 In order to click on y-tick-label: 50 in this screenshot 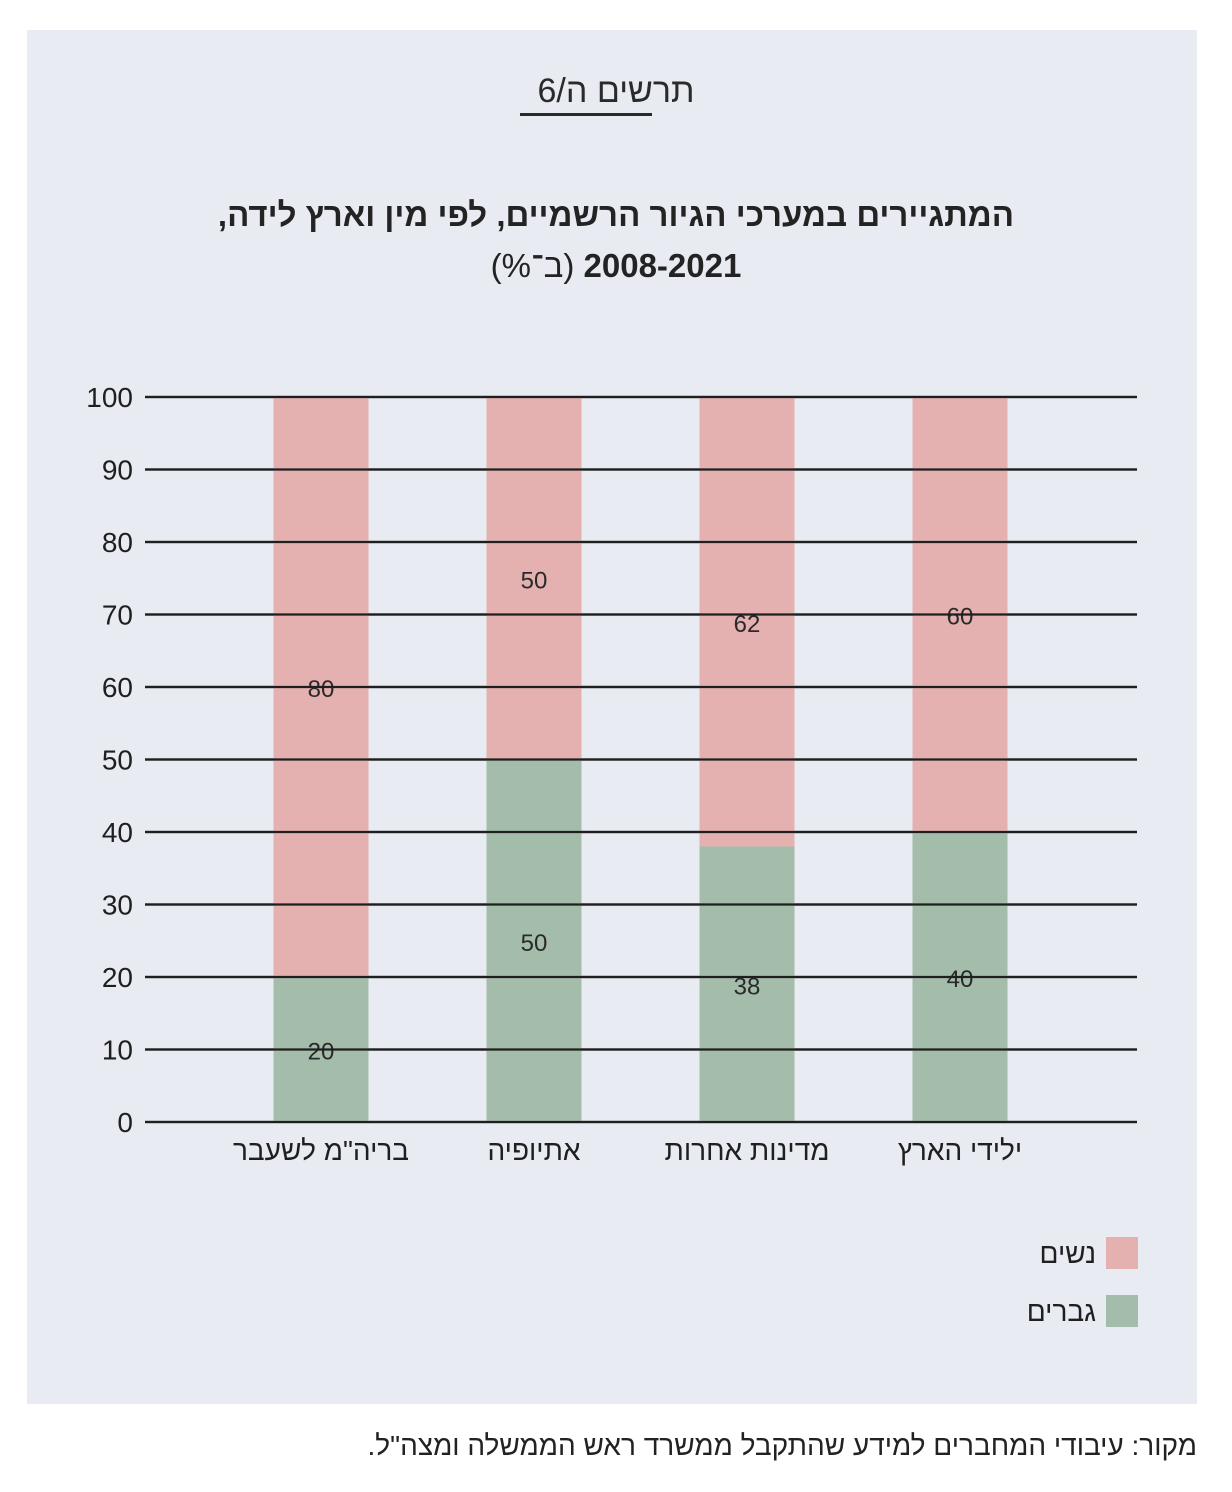, I will do `click(117, 760)`.